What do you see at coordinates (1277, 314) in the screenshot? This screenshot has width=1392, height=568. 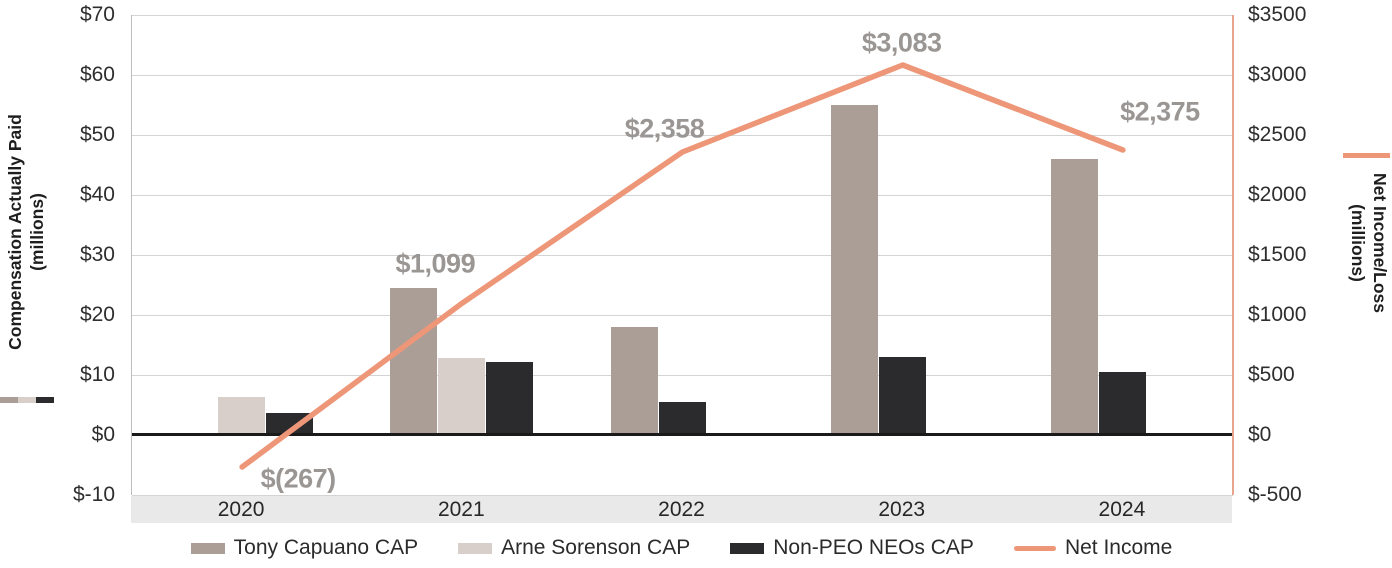 I see `right-tick-1000: $1000` at bounding box center [1277, 314].